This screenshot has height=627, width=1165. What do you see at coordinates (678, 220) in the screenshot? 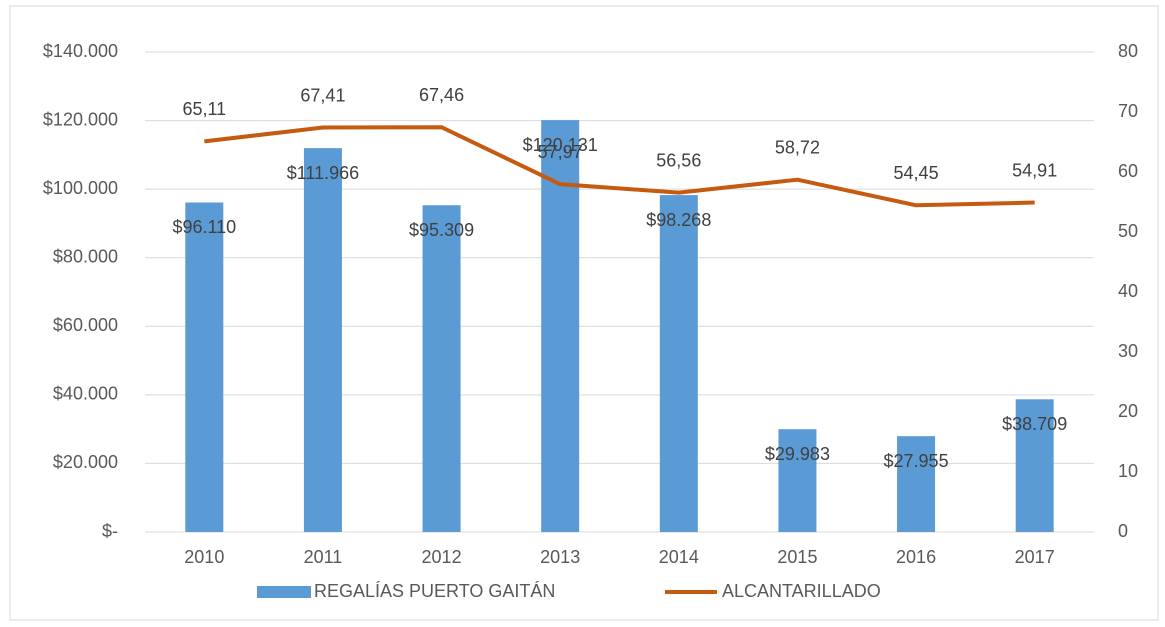
I see `data-label: $98.268` at bounding box center [678, 220].